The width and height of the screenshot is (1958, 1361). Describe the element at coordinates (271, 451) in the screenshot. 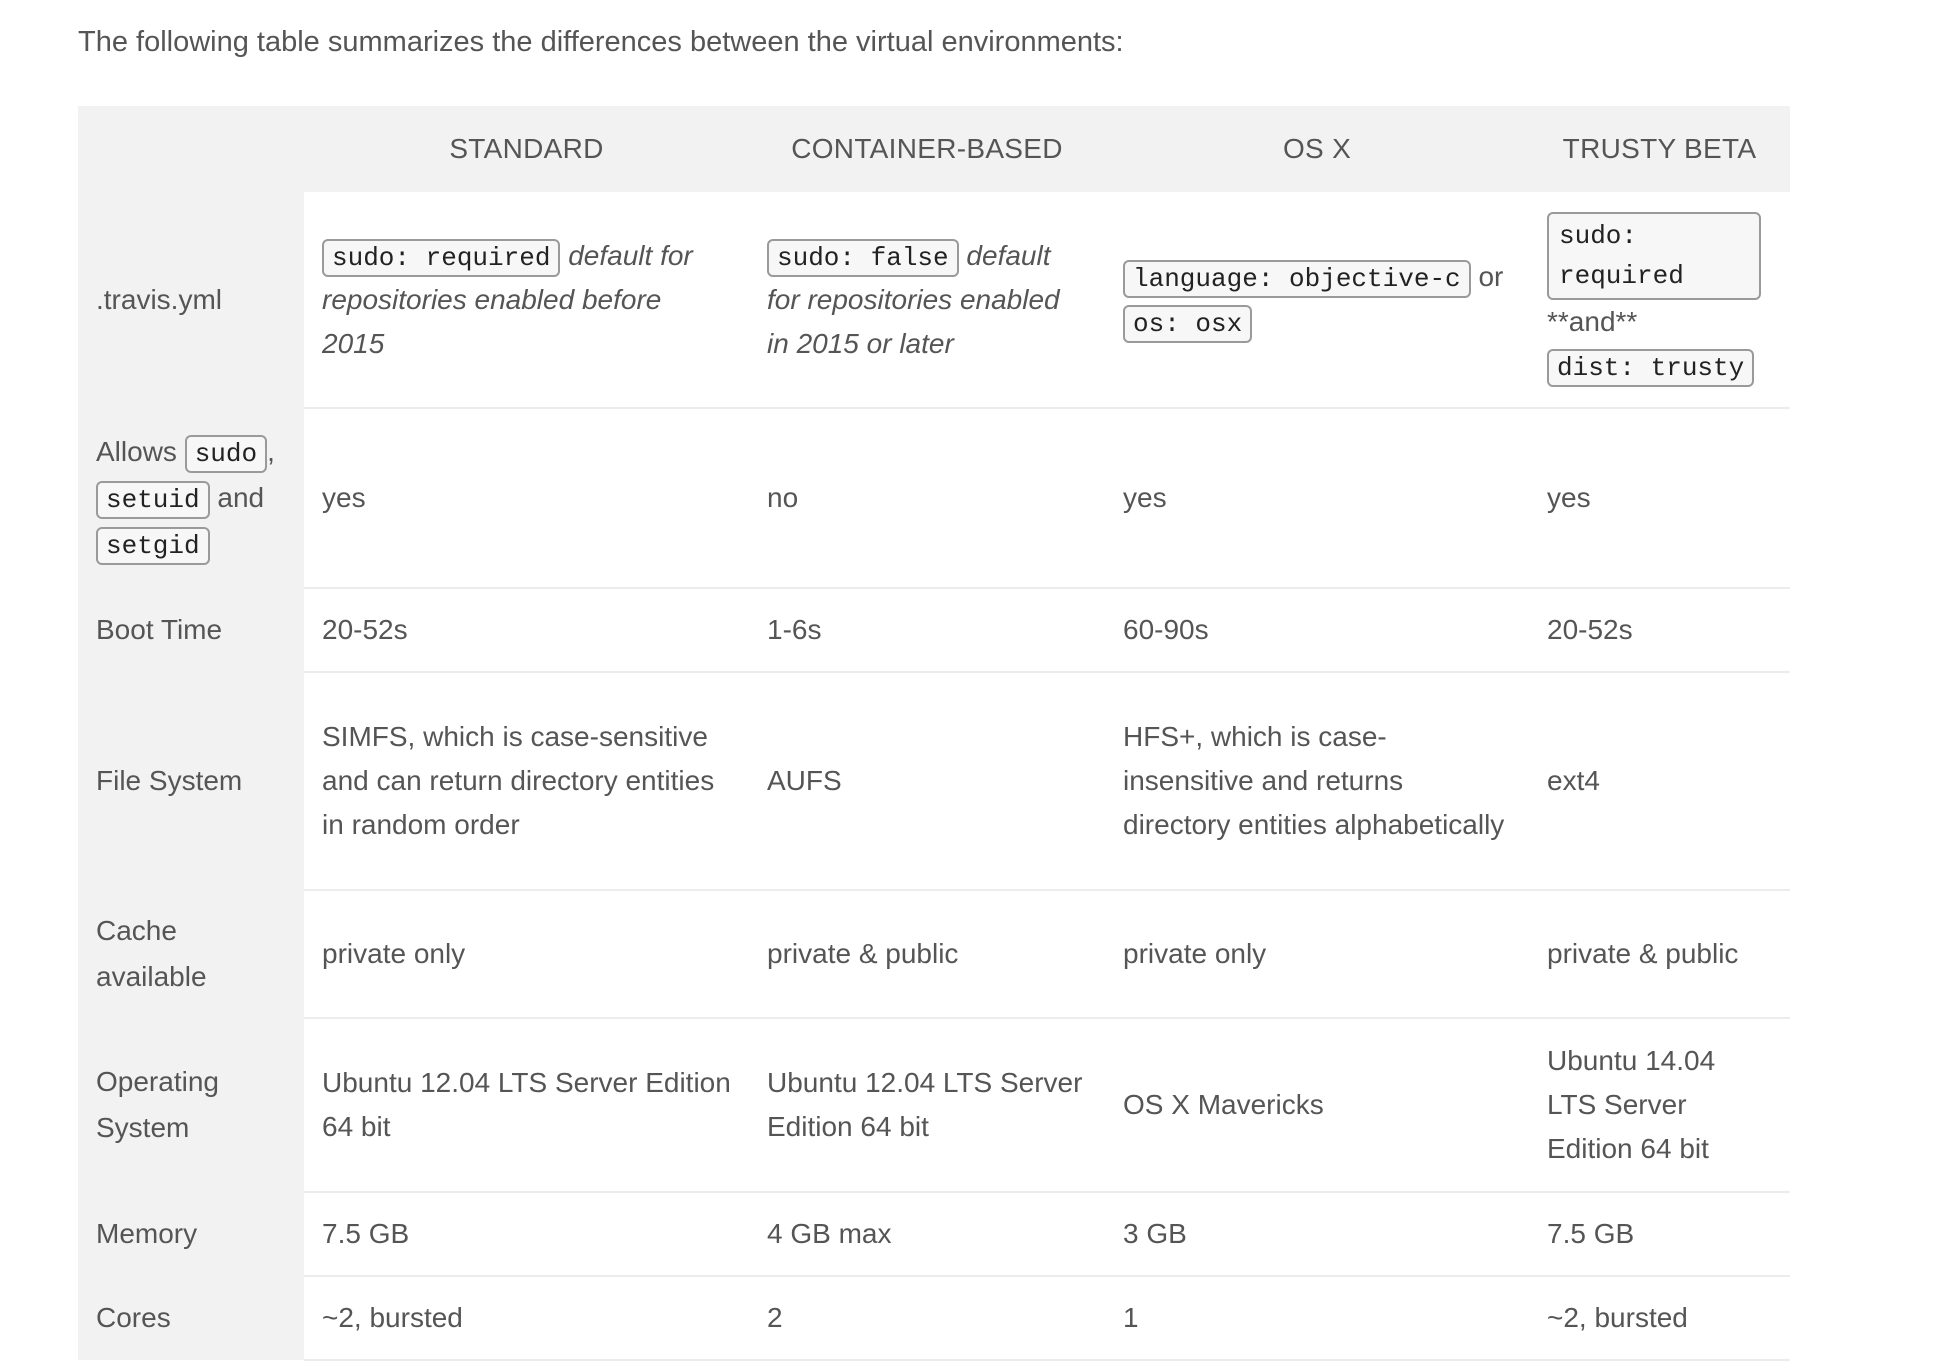

I see `comma-text: ,` at that location.